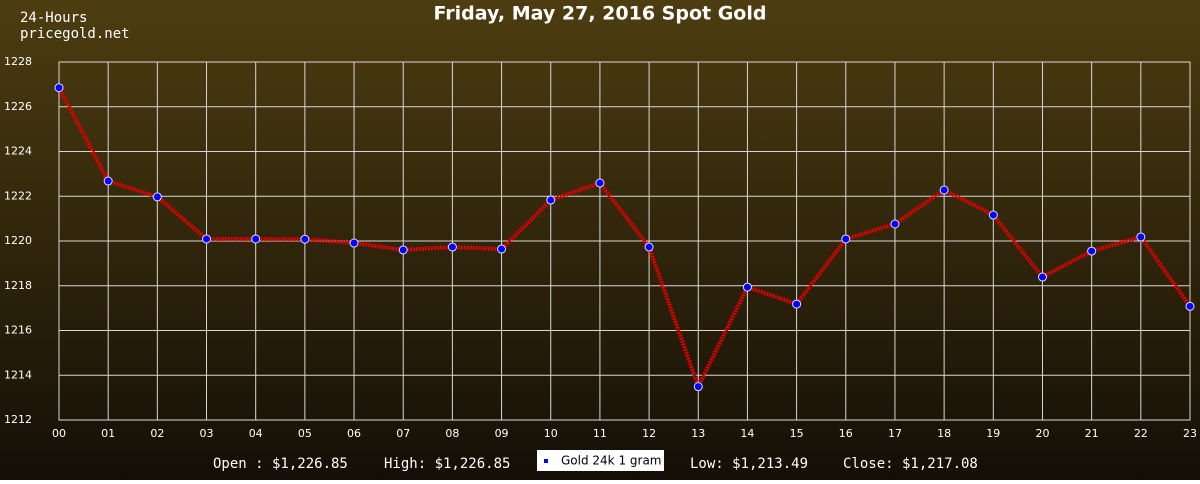  I want to click on price-stat: High: $1,226.85, so click(447, 464).